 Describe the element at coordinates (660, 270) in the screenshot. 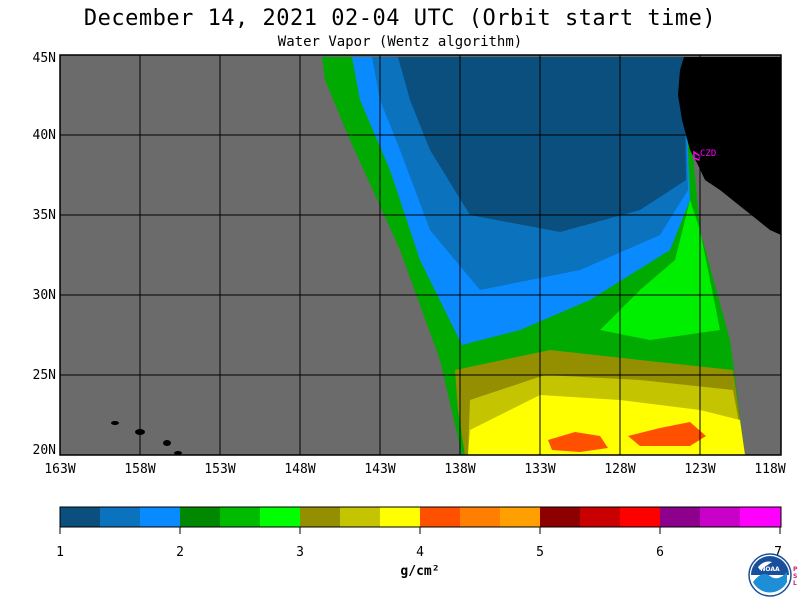

I see `swath-band-brightgreen` at that location.